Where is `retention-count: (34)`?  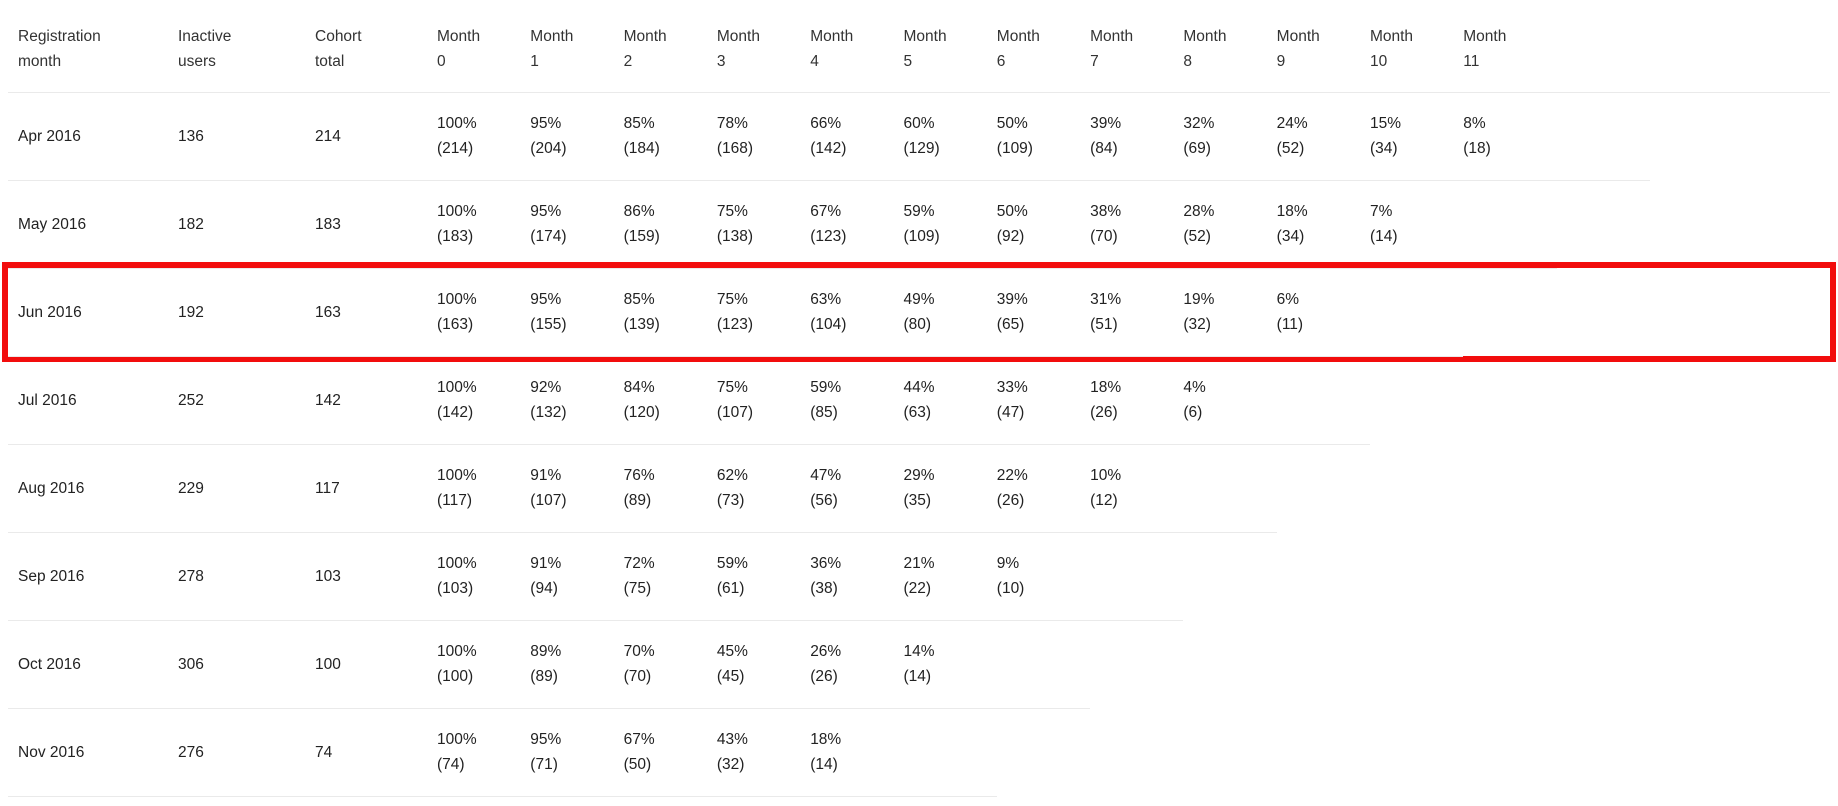 retention-count: (34) is located at coordinates (1290, 236).